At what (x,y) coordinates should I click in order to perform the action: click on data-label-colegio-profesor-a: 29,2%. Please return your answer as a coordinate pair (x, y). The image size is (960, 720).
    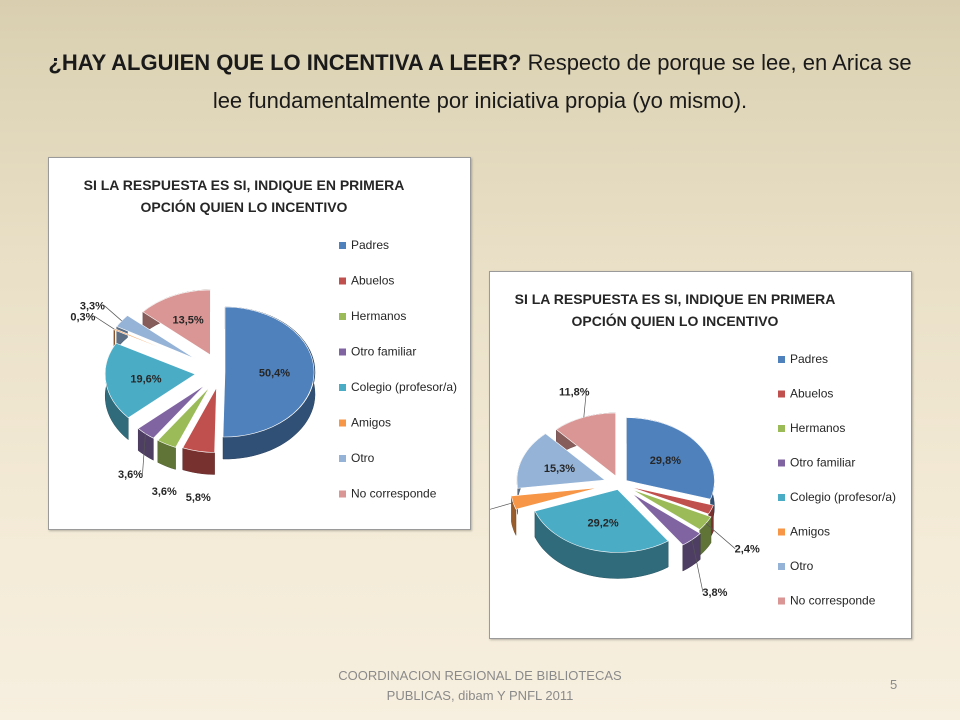
    Looking at the image, I should click on (602, 524).